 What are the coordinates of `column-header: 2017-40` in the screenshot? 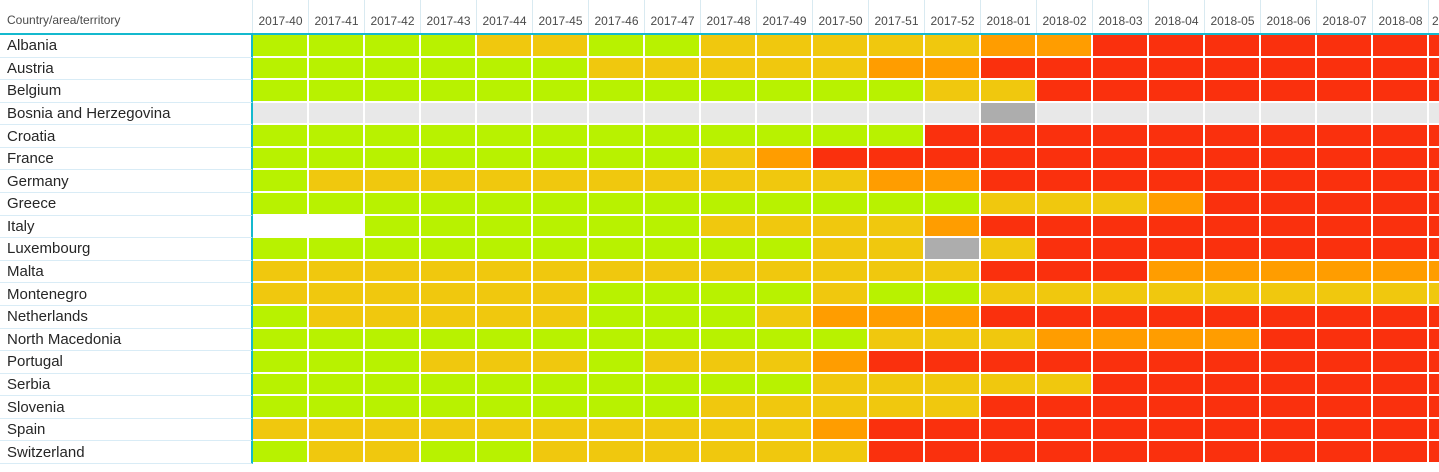 It's located at (281, 16).